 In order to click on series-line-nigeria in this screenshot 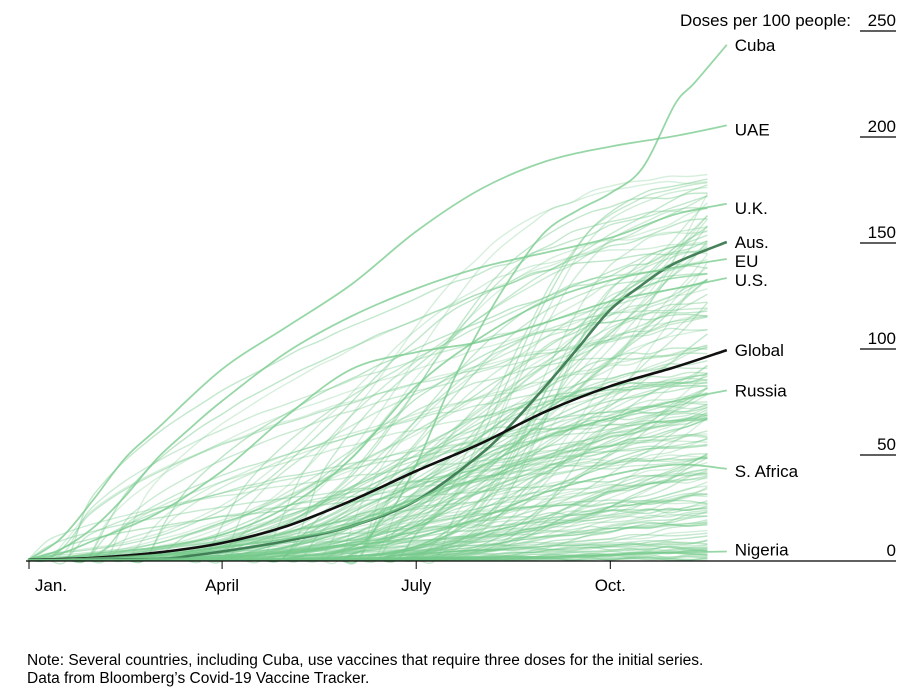, I will do `click(377, 555)`.